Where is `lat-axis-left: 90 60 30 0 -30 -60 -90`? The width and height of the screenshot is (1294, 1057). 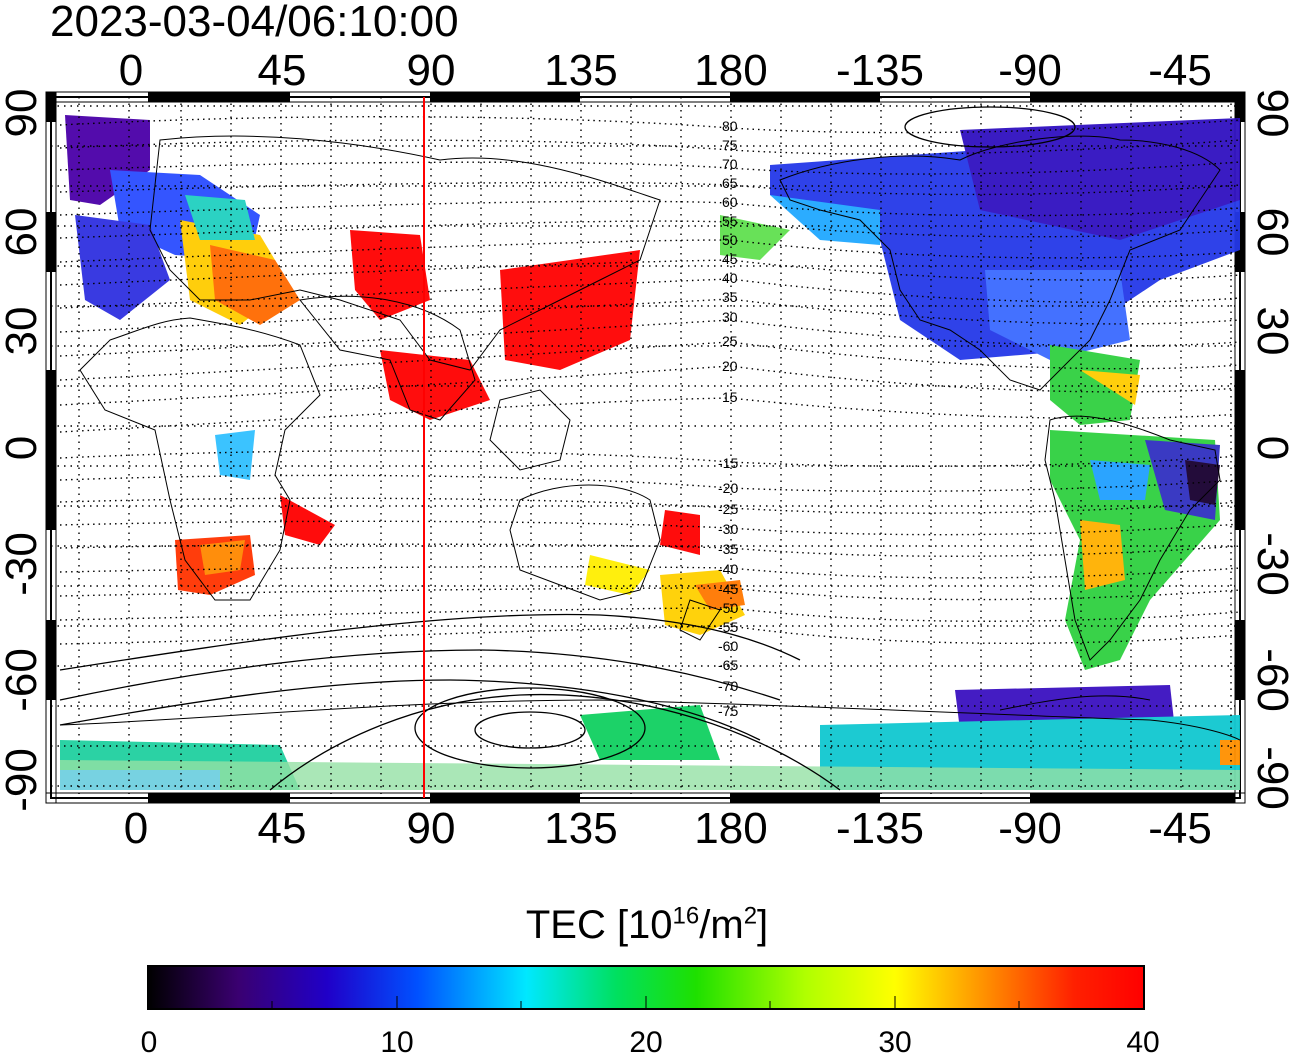 lat-axis-left: 90 60 30 0 -30 -60 -90 is located at coordinates (23, 450).